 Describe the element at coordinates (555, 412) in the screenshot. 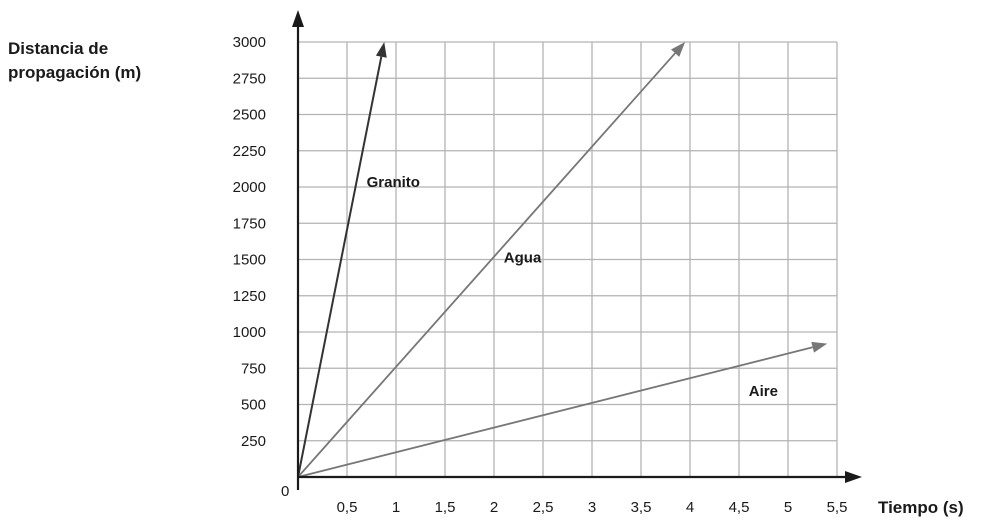

I see `series-line-aire` at that location.